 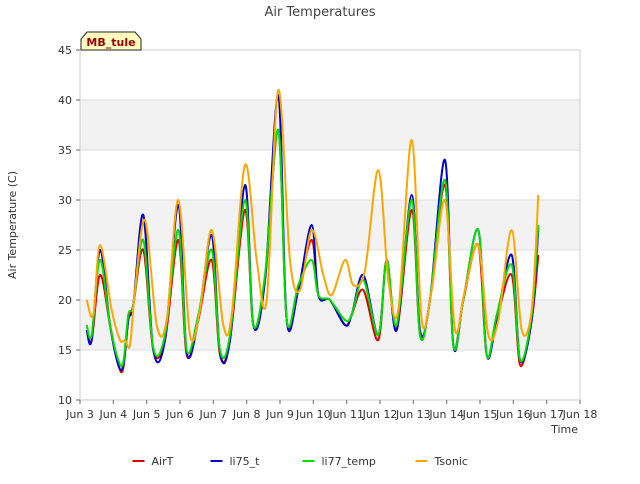 What do you see at coordinates (413, 414) in the screenshot?
I see `x-tick-label: Jun 13` at bounding box center [413, 414].